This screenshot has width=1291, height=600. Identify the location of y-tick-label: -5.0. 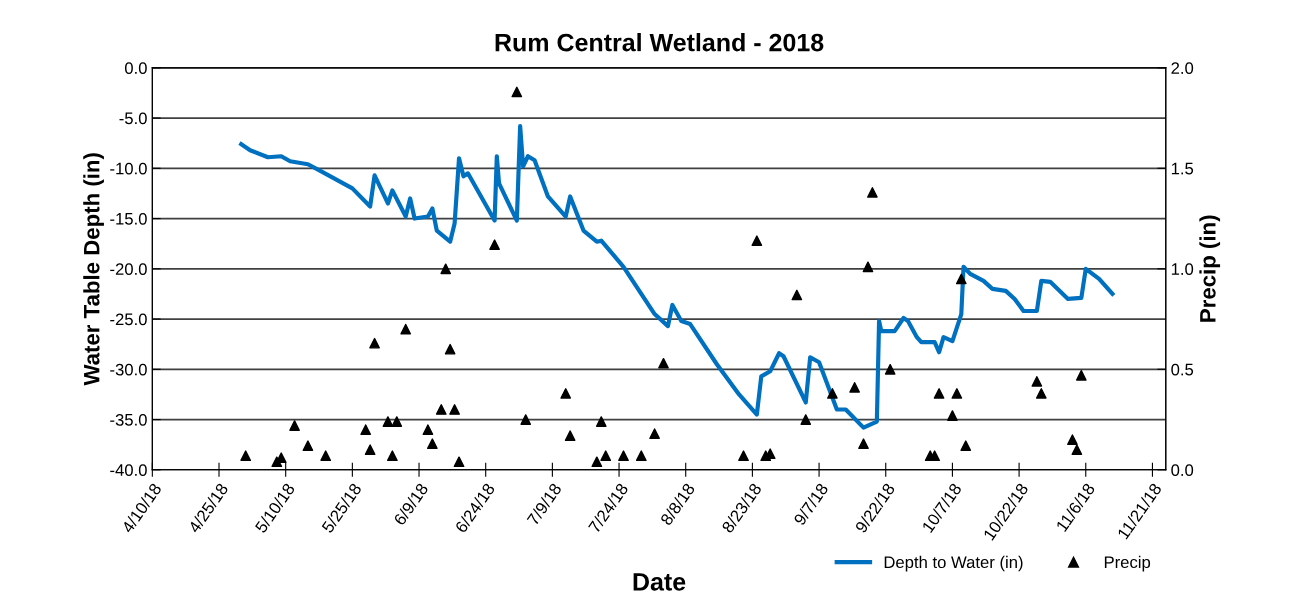
(133, 118).